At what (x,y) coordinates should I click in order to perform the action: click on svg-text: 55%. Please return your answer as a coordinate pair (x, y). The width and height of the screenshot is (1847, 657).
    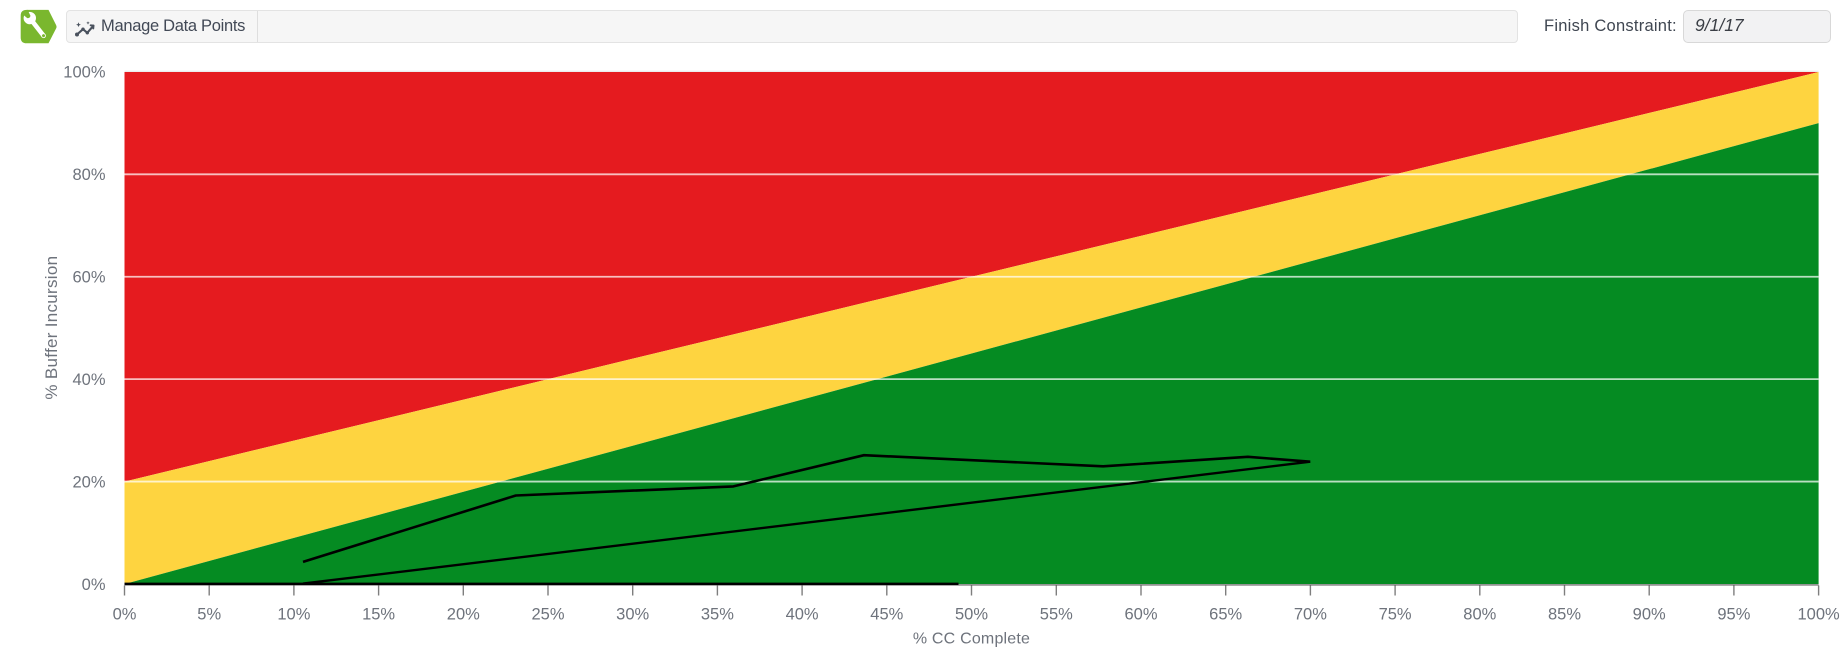
    Looking at the image, I should click on (1056, 615).